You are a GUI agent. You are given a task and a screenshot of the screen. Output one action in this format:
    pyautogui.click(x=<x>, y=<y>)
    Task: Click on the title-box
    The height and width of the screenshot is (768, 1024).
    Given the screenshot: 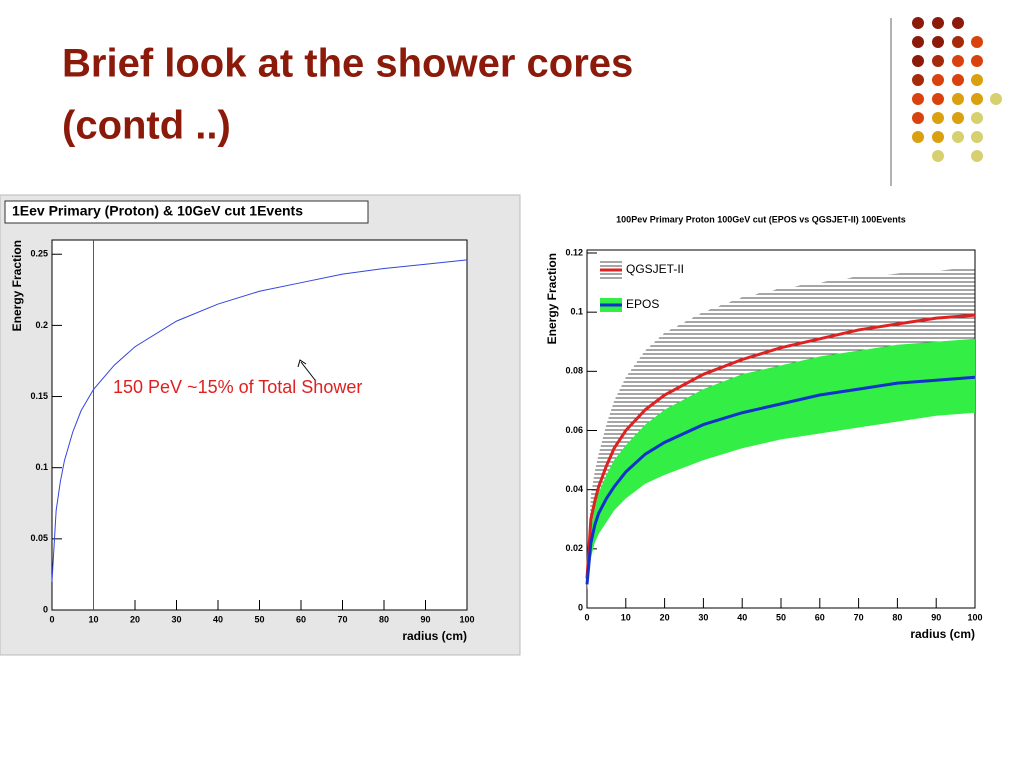 What is the action you would take?
    pyautogui.click(x=186, y=212)
    